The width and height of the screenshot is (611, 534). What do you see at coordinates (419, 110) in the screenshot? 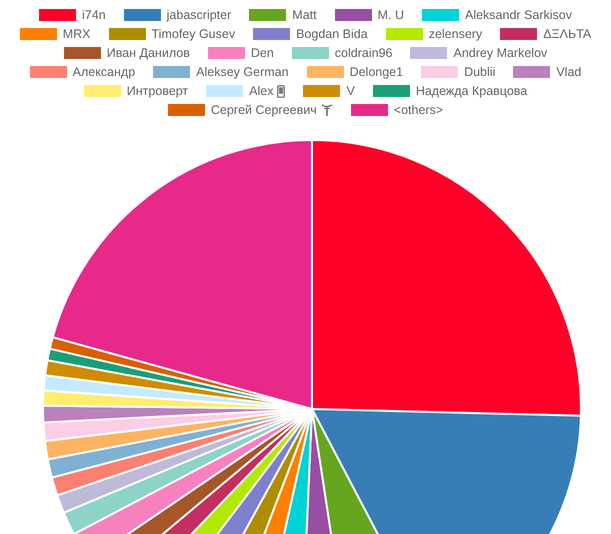
I see `legend-label: <others>` at bounding box center [419, 110].